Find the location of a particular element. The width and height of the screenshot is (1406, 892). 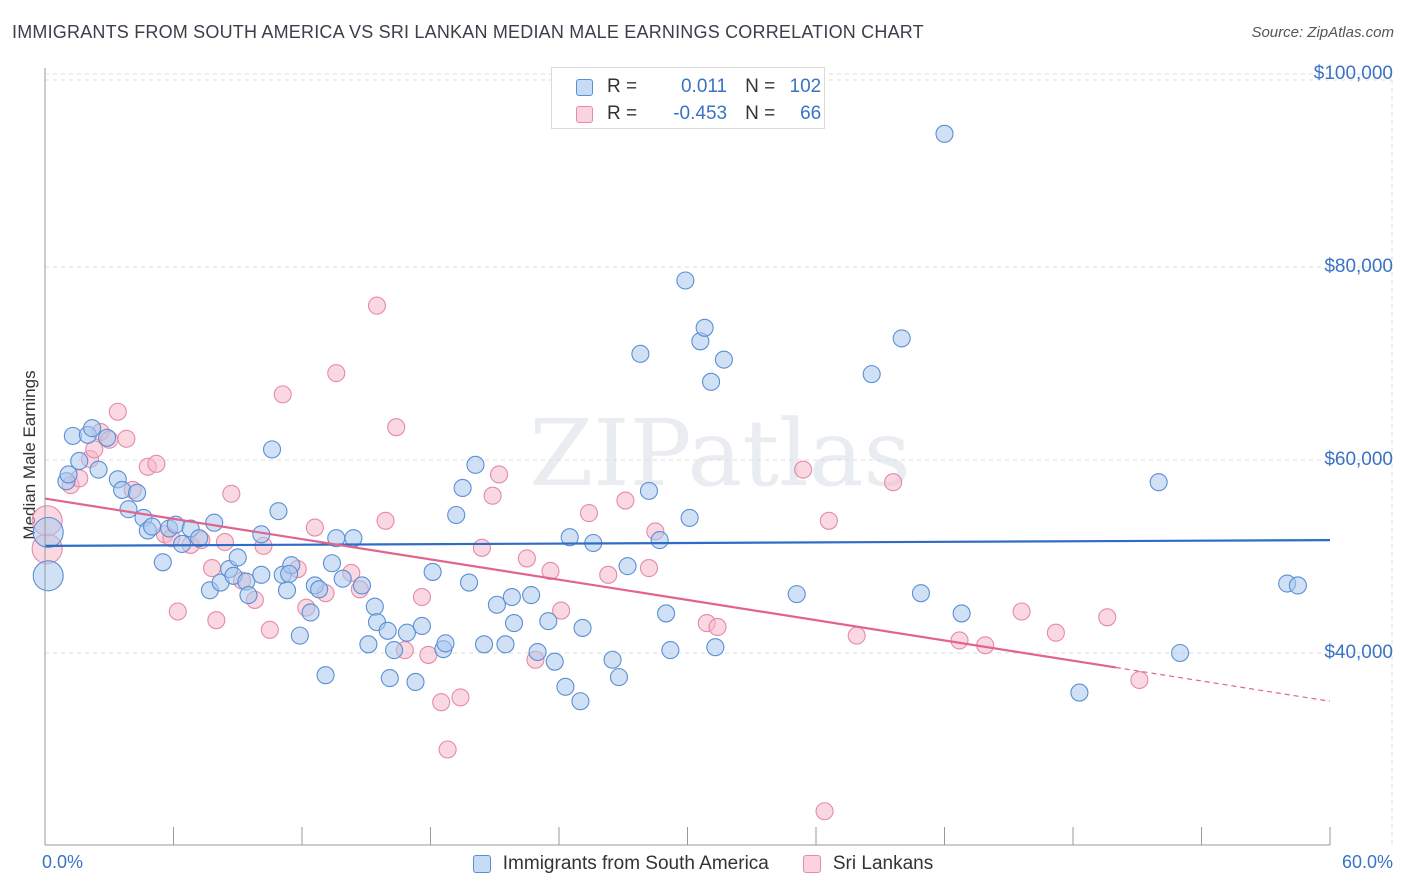

correlation-legend: R = 0.011 N = 102 R = -0.453 N = 66 is located at coordinates (688, 98).